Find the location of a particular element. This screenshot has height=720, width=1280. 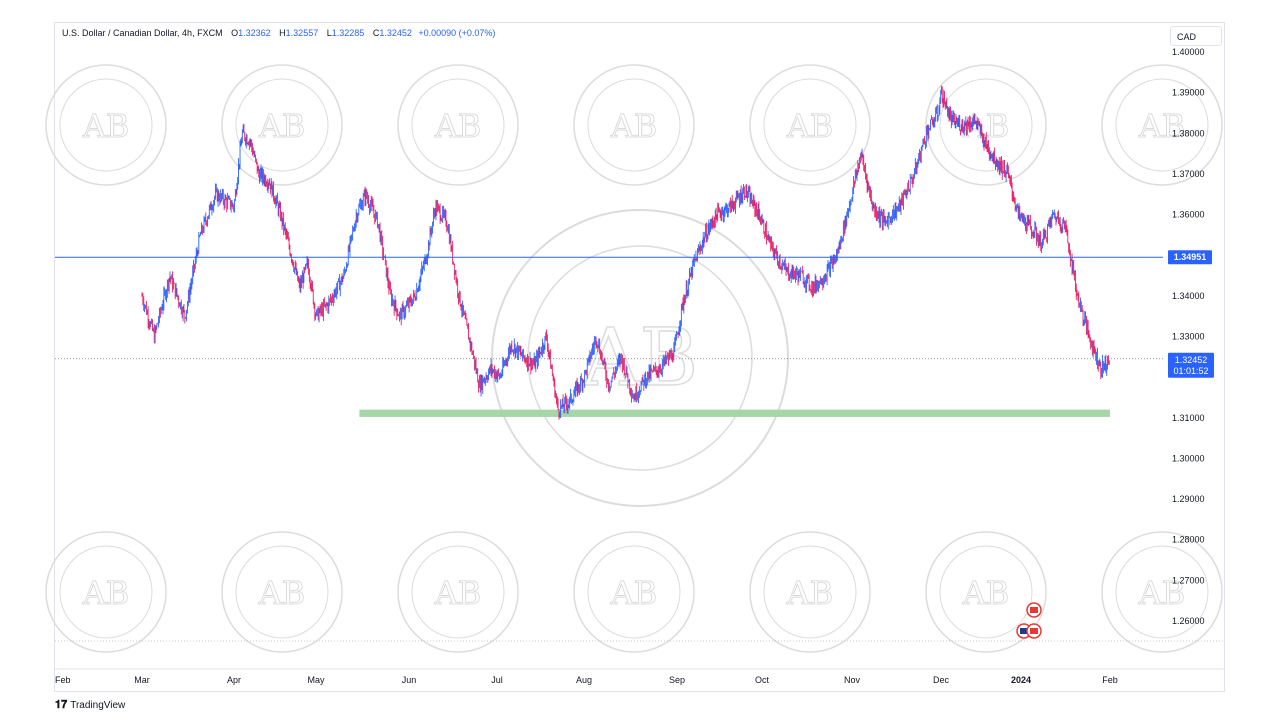

time-tick-label: May is located at coordinates (316, 680).